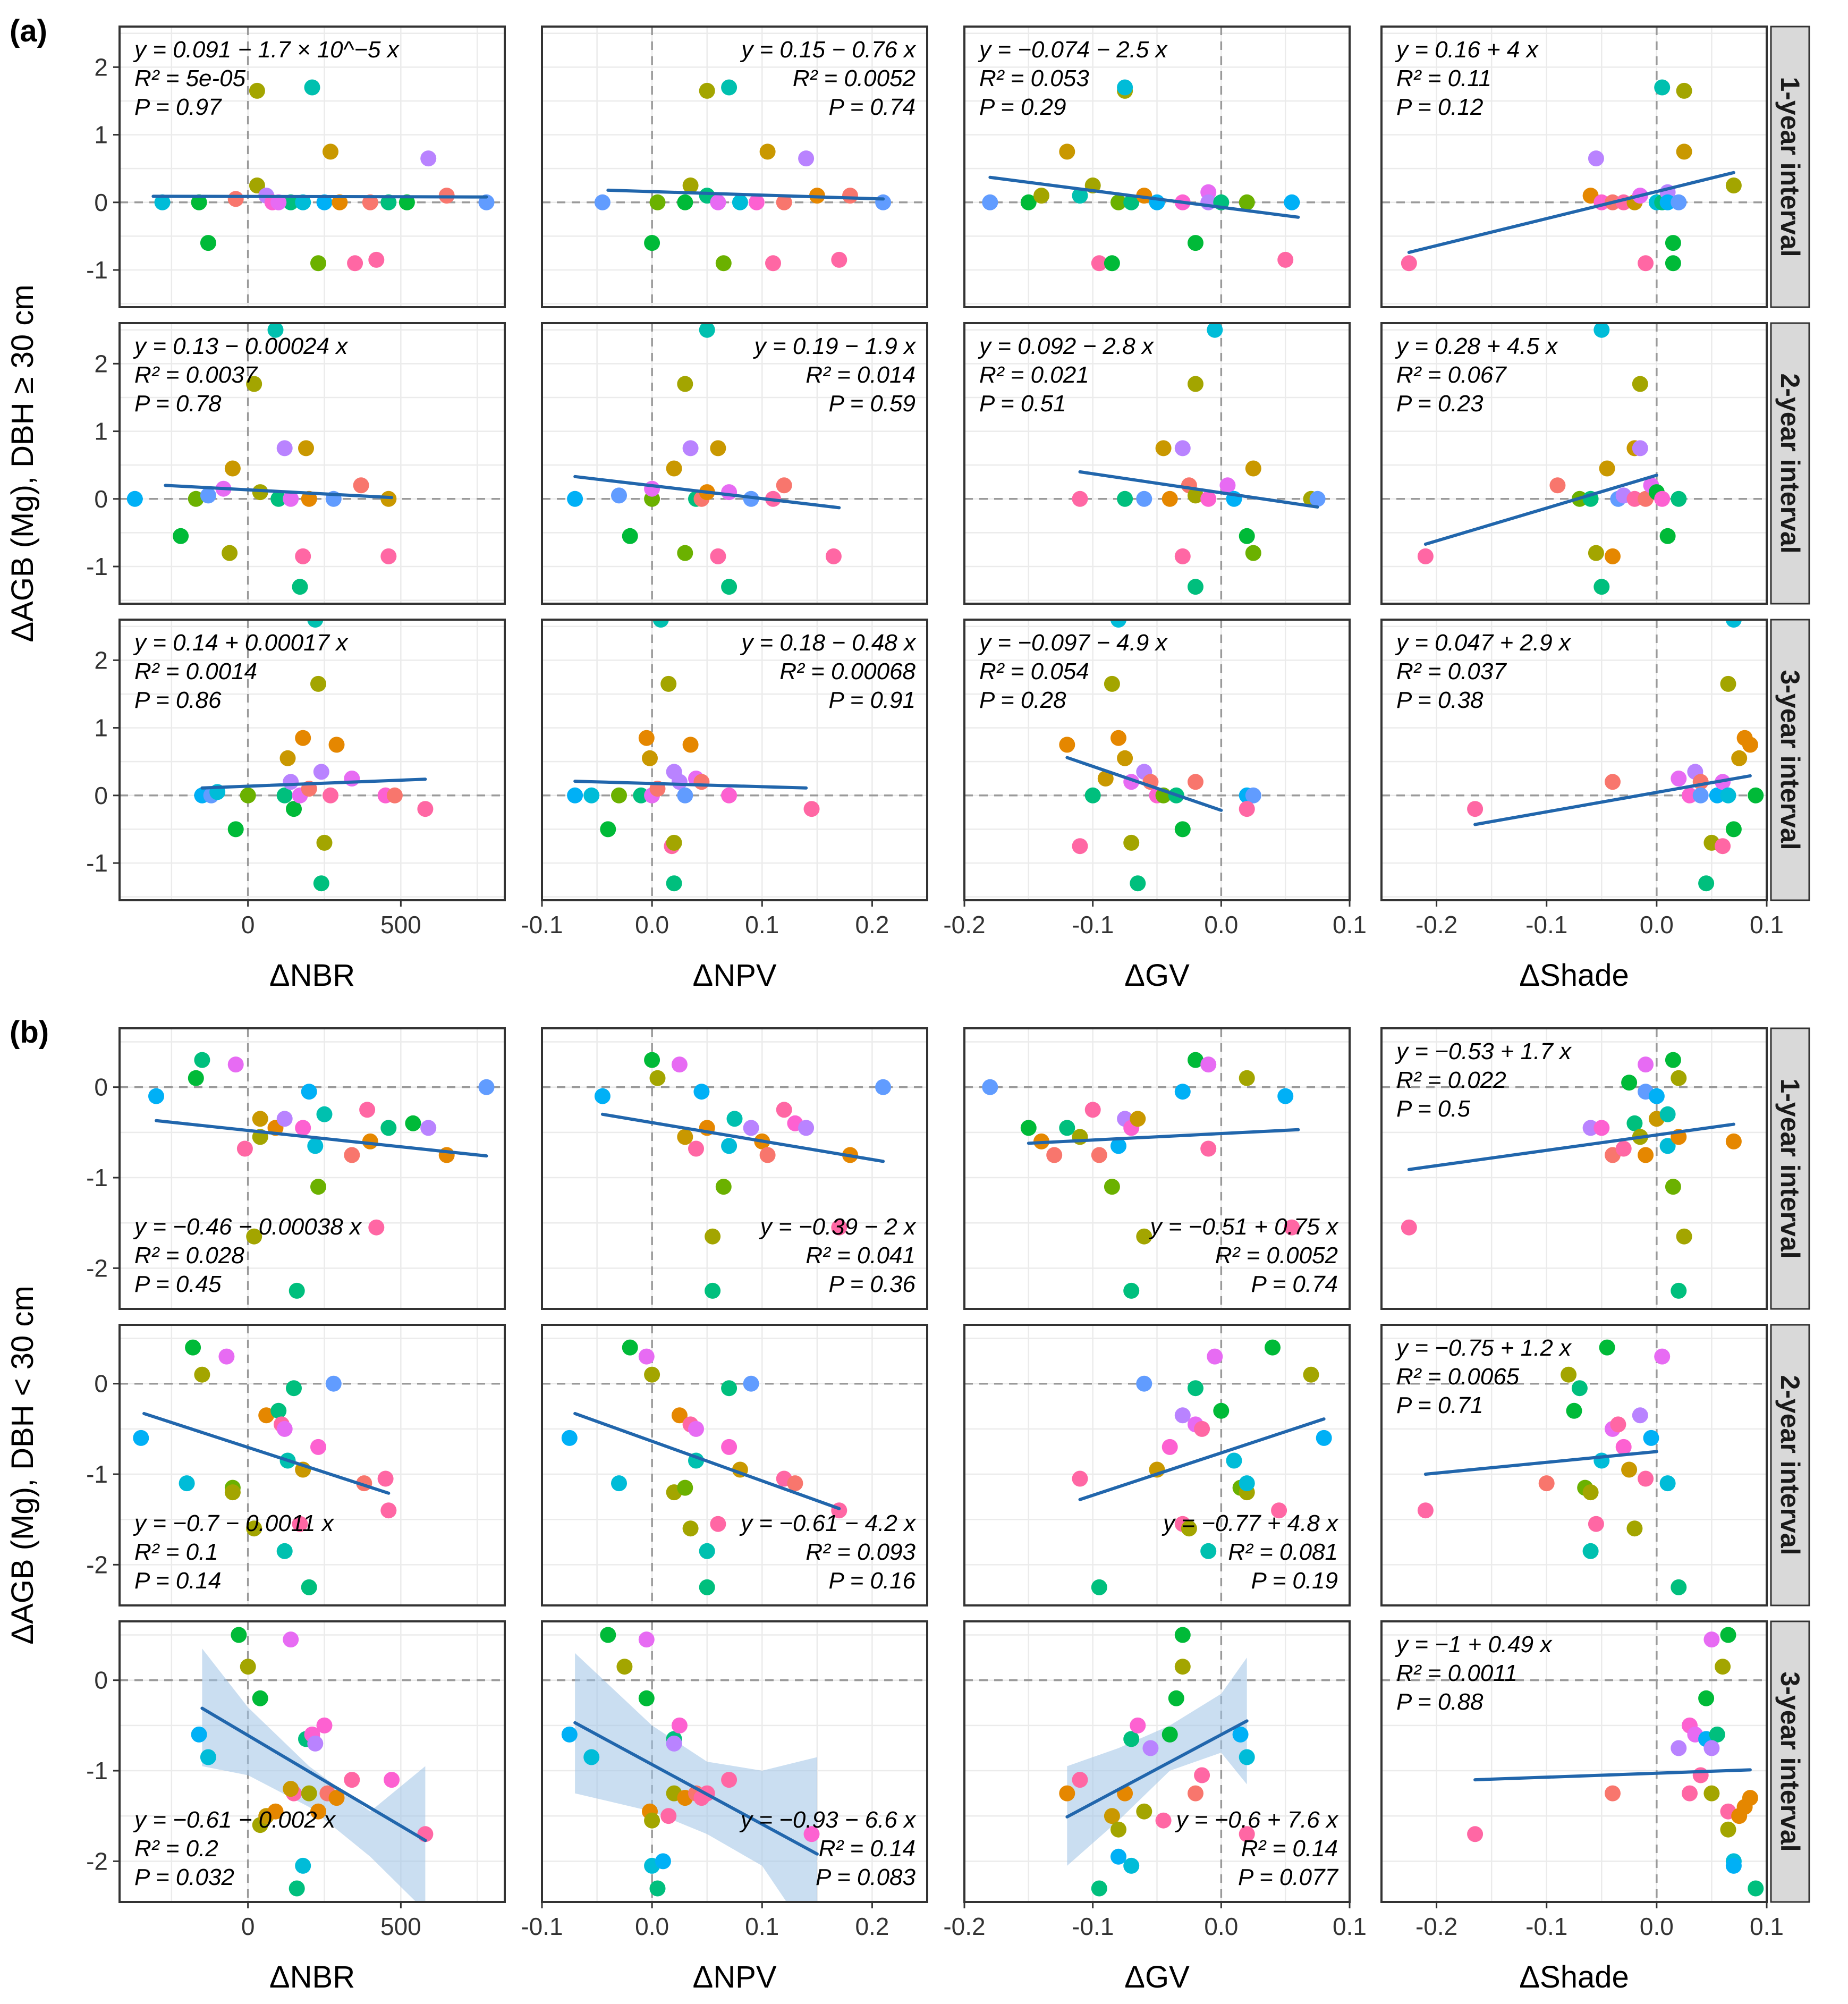 This screenshot has height=2004, width=1848. Describe the element at coordinates (22, 463) in the screenshot. I see `y-axis-title: ΔAGB (Mg), DBH ≥ 30 cm` at that location.